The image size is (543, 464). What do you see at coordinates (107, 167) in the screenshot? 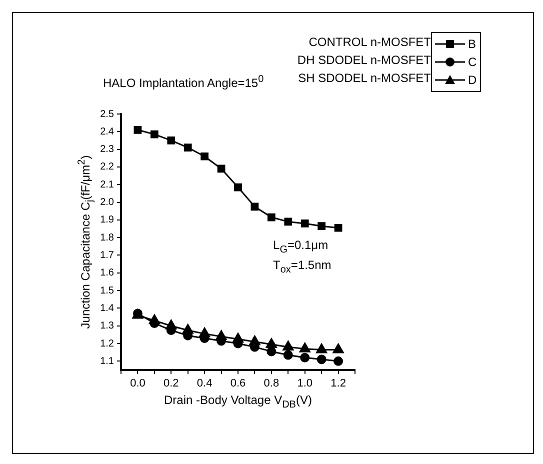
I see `y-tick-label: 2.2` at bounding box center [107, 167].